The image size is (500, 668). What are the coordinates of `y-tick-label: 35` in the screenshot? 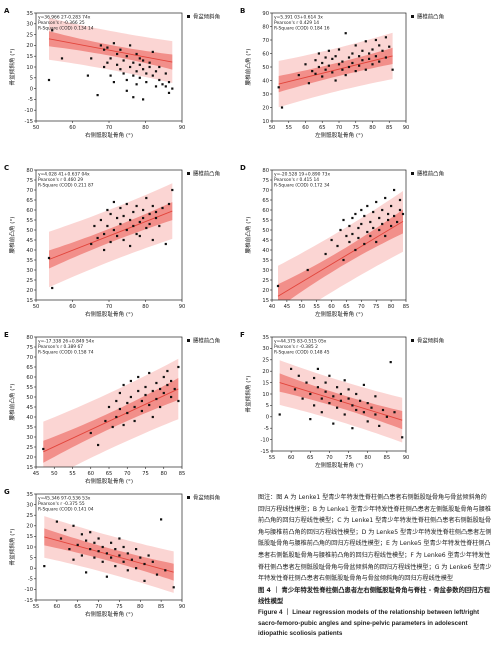 It's located at (265, 338).